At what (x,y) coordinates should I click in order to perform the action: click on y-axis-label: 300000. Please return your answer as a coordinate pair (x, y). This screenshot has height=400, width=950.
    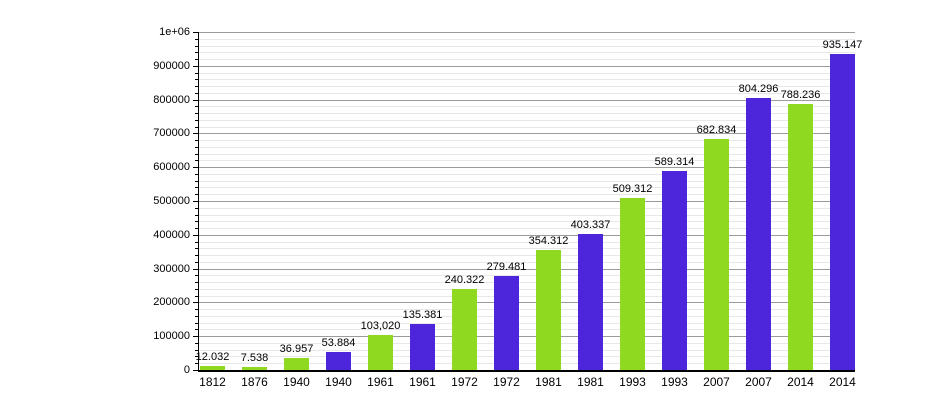
    Looking at the image, I should click on (171, 268).